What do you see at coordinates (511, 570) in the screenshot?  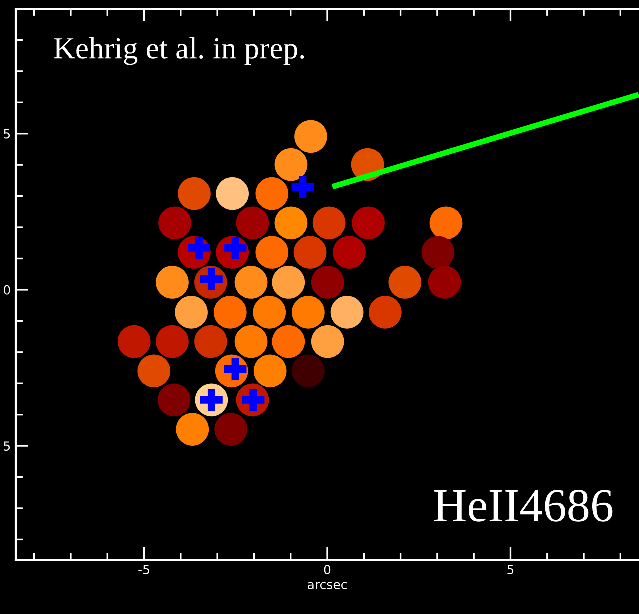 I see `x-tick-label: 5` at bounding box center [511, 570].